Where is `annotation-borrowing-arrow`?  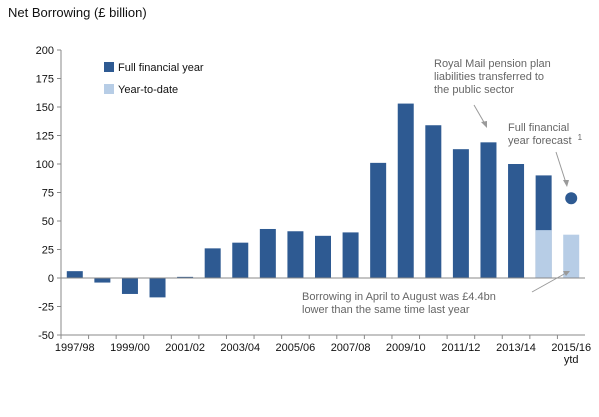
annotation-borrowing-arrow is located at coordinates (549, 282).